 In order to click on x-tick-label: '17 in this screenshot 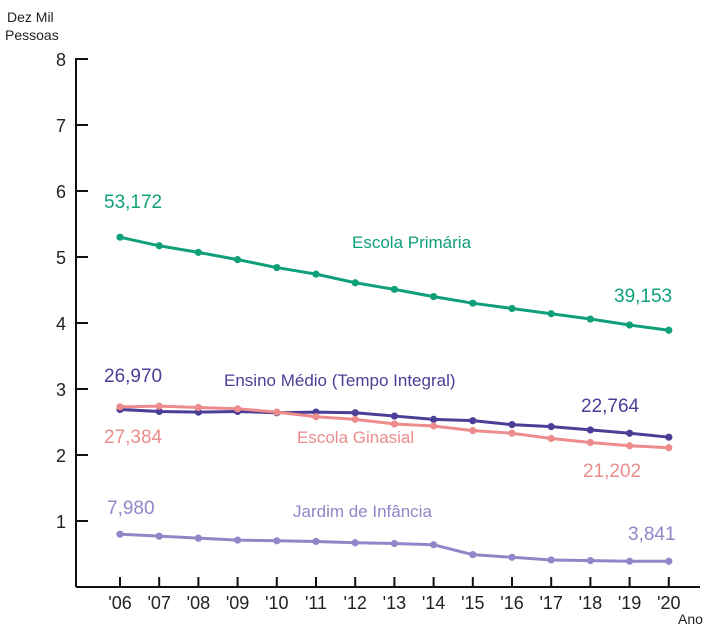, I will do `click(550, 603)`.